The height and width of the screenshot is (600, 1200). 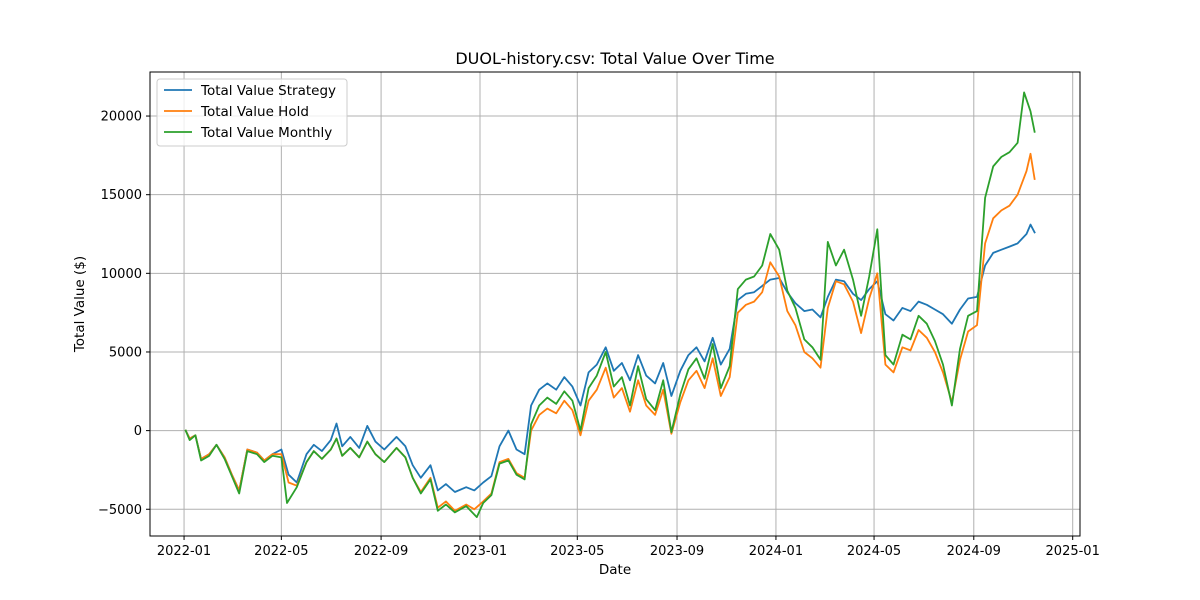 I want to click on y-tick-label: 10000, so click(x=121, y=274).